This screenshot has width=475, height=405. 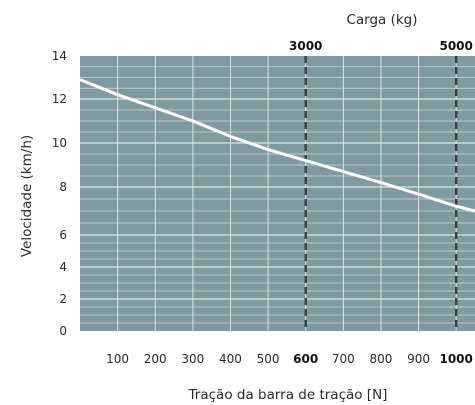 What do you see at coordinates (59, 99) in the screenshot?
I see `y-tick-label: 12` at bounding box center [59, 99].